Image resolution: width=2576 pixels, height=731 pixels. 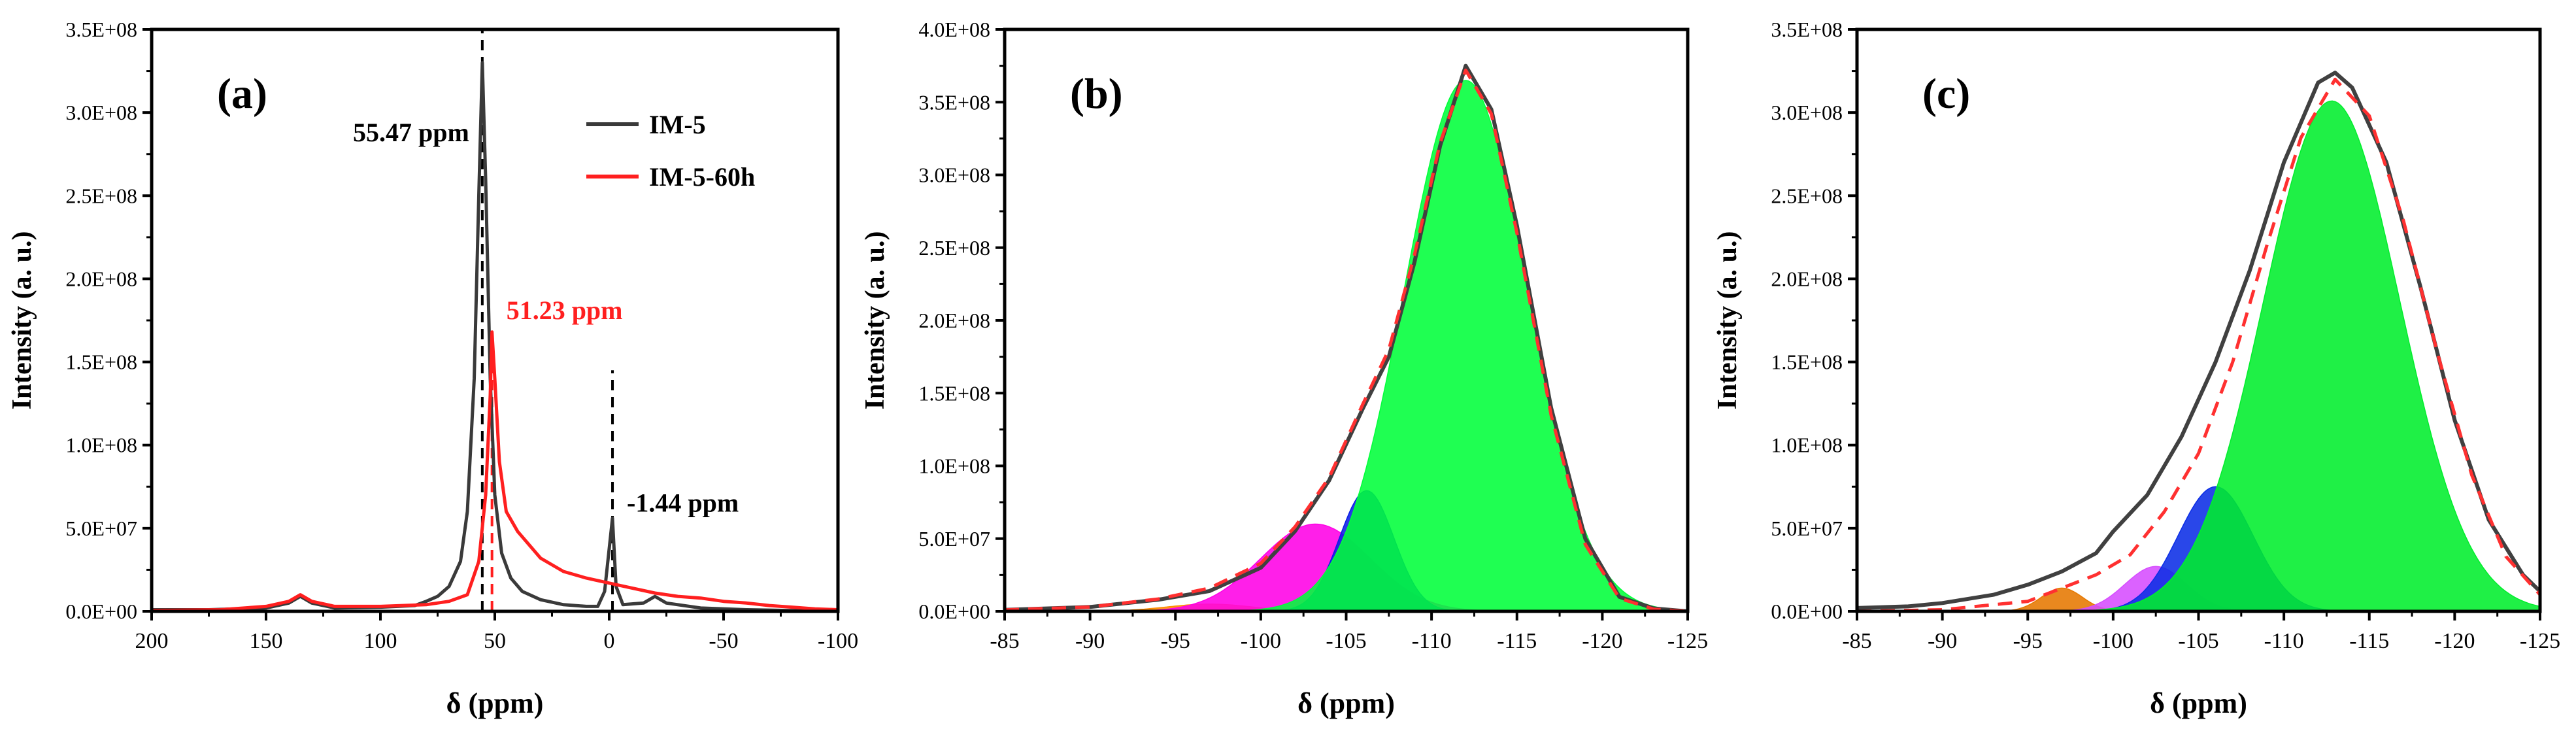 What do you see at coordinates (242, 94) in the screenshot?
I see `panel-label: (a)` at bounding box center [242, 94].